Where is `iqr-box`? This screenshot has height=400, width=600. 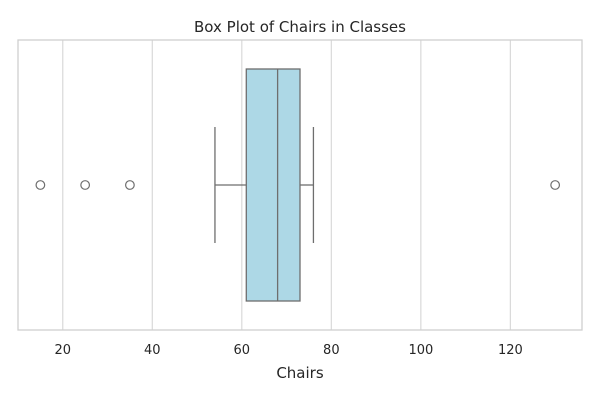
iqr-box is located at coordinates (273, 185).